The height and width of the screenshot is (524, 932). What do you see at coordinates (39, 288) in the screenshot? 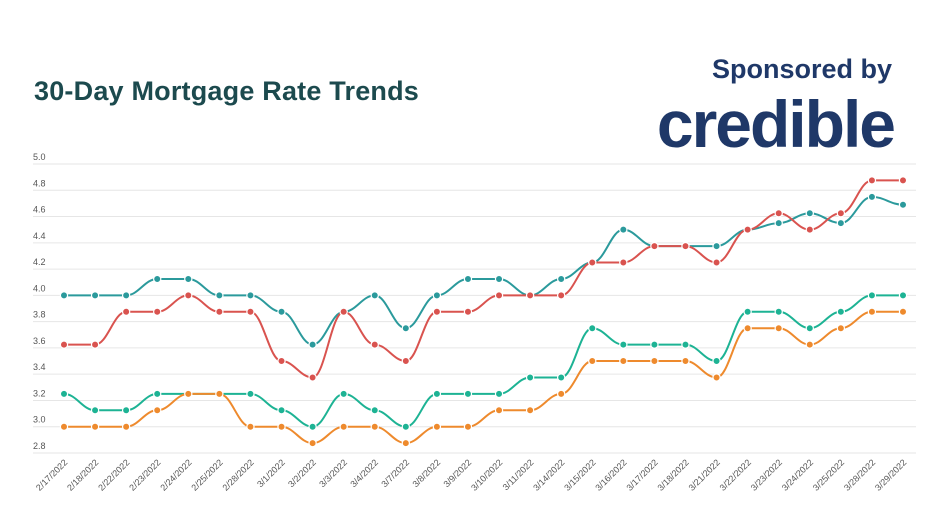
I see `y-tick-label: 4.0` at bounding box center [39, 288].